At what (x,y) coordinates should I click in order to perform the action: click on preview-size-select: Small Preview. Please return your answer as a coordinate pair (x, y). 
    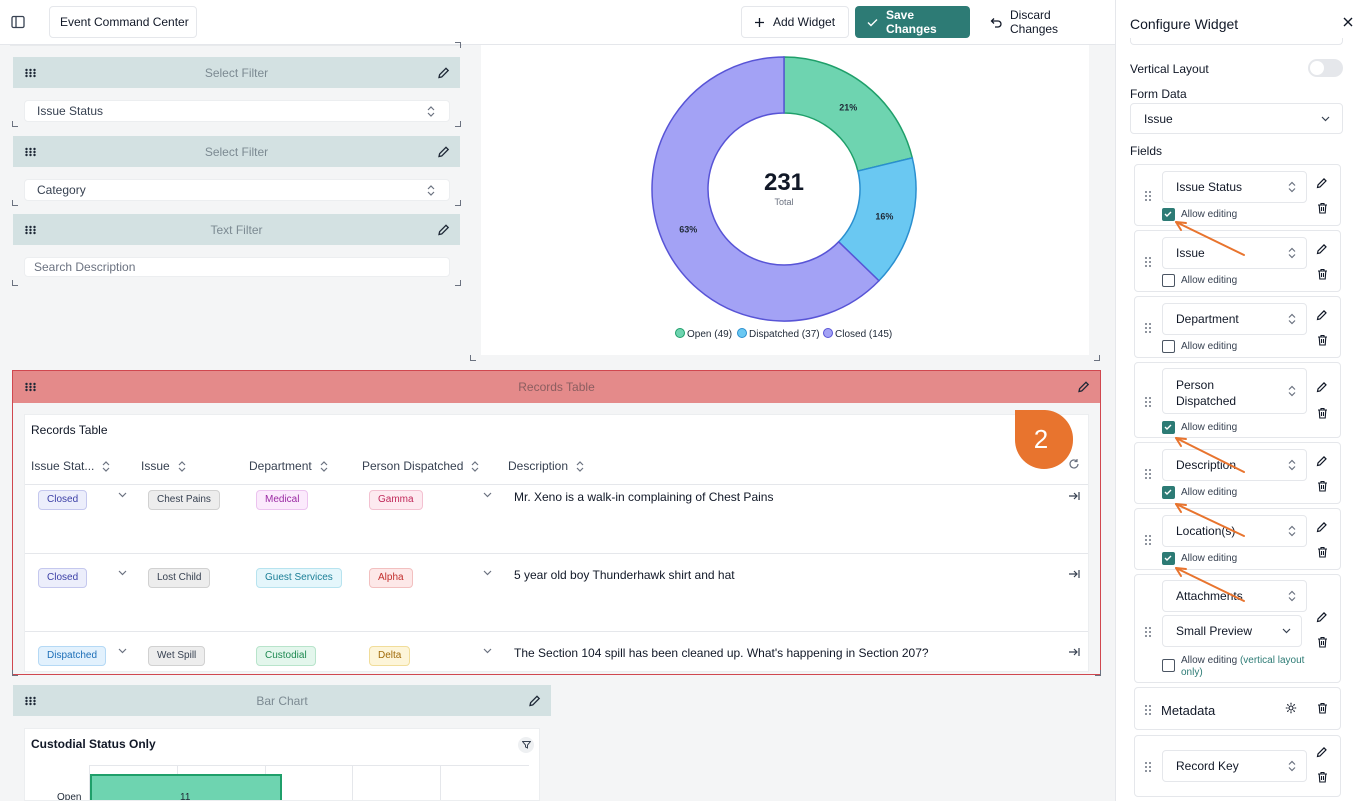
    Looking at the image, I should click on (1232, 631).